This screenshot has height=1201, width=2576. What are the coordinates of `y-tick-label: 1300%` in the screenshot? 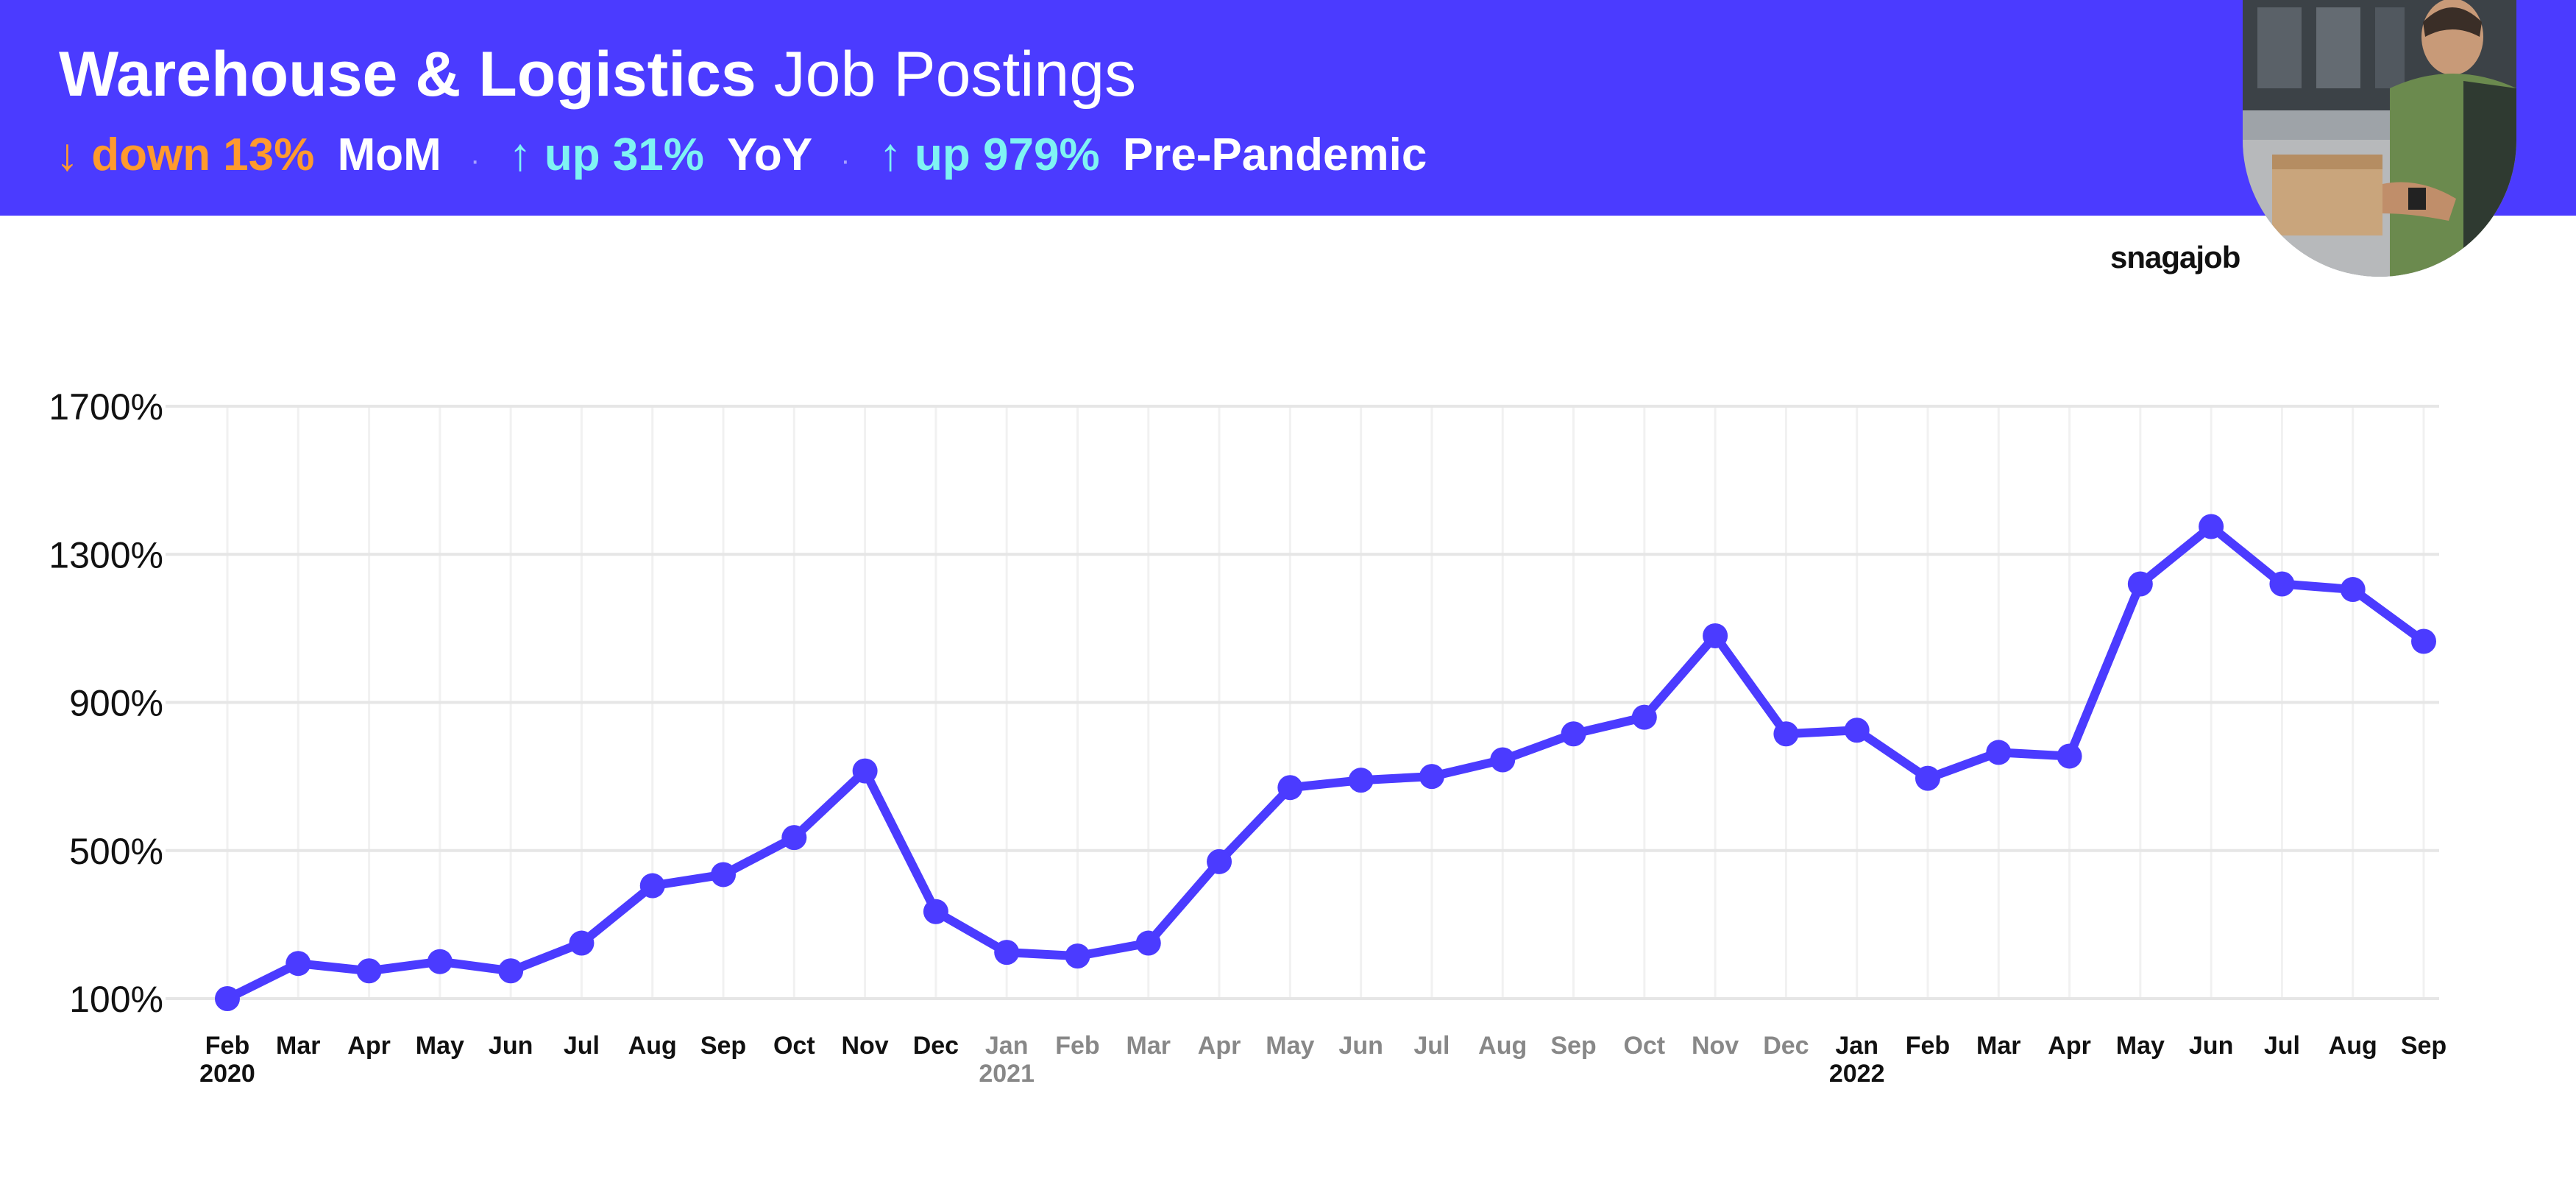 It's located at (106, 555).